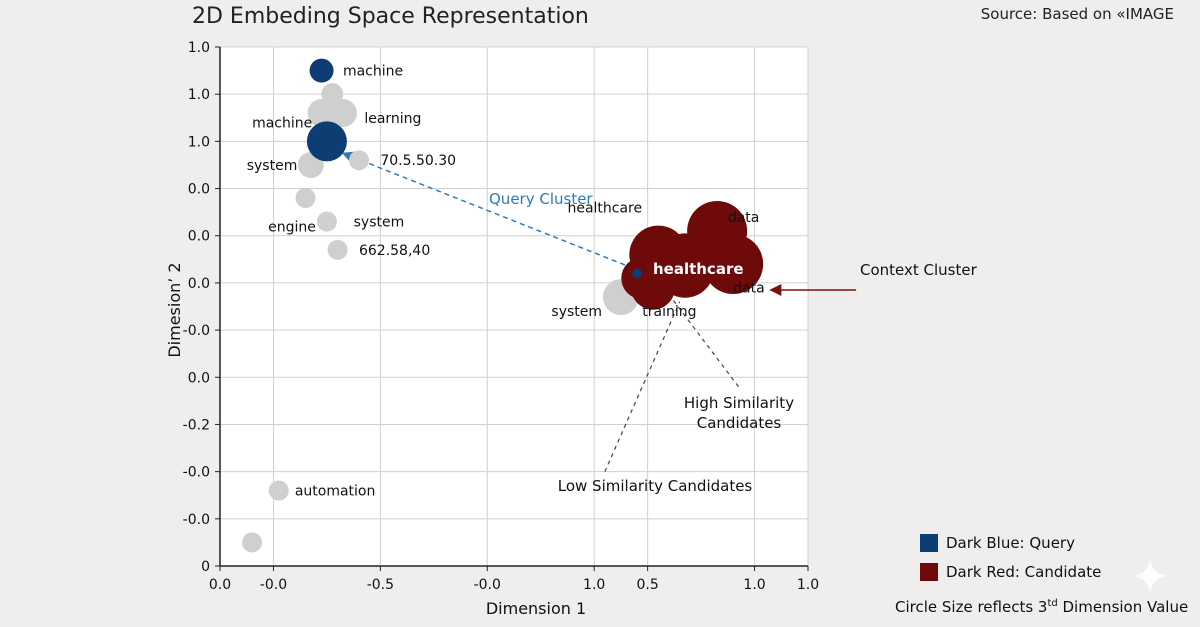 Image resolution: width=1200 pixels, height=627 pixels. What do you see at coordinates (335, 492) in the screenshot?
I see `point-label: automation` at bounding box center [335, 492].